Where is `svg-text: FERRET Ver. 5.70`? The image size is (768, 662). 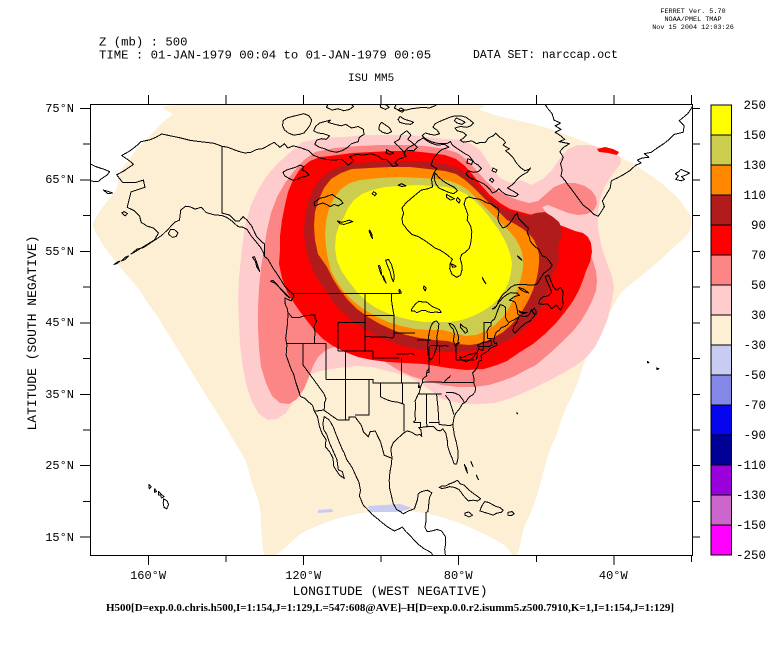 svg-text: FERRET Ver. 5.70 is located at coordinates (692, 12).